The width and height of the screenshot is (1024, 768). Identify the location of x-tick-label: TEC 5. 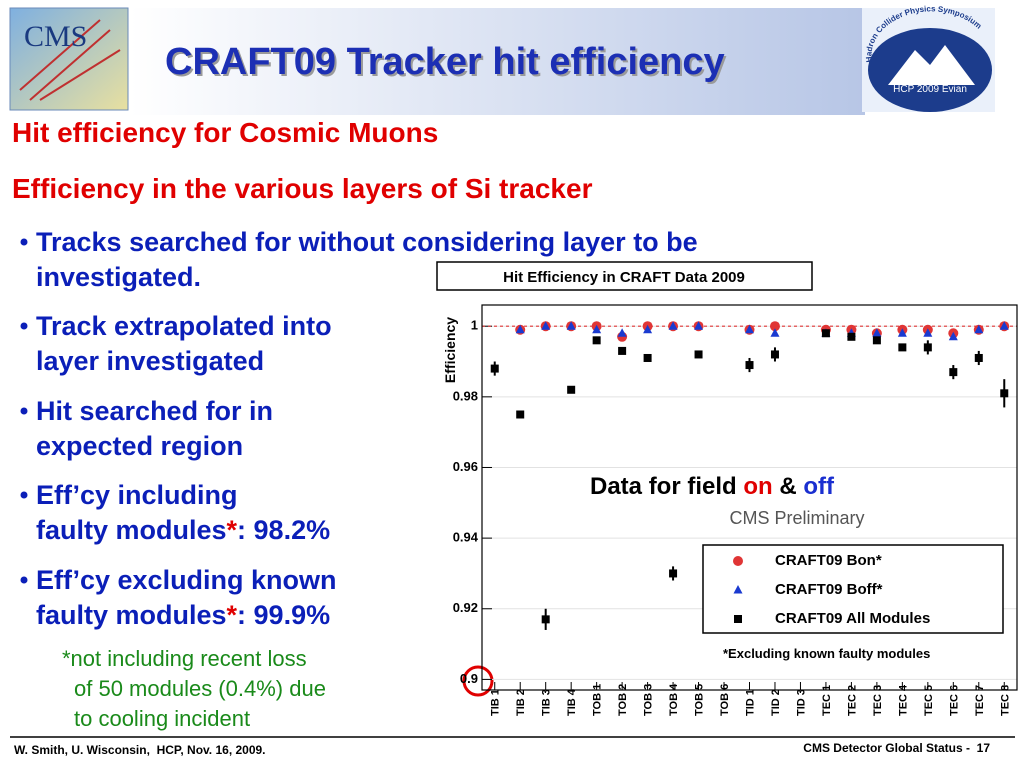
(929, 700).